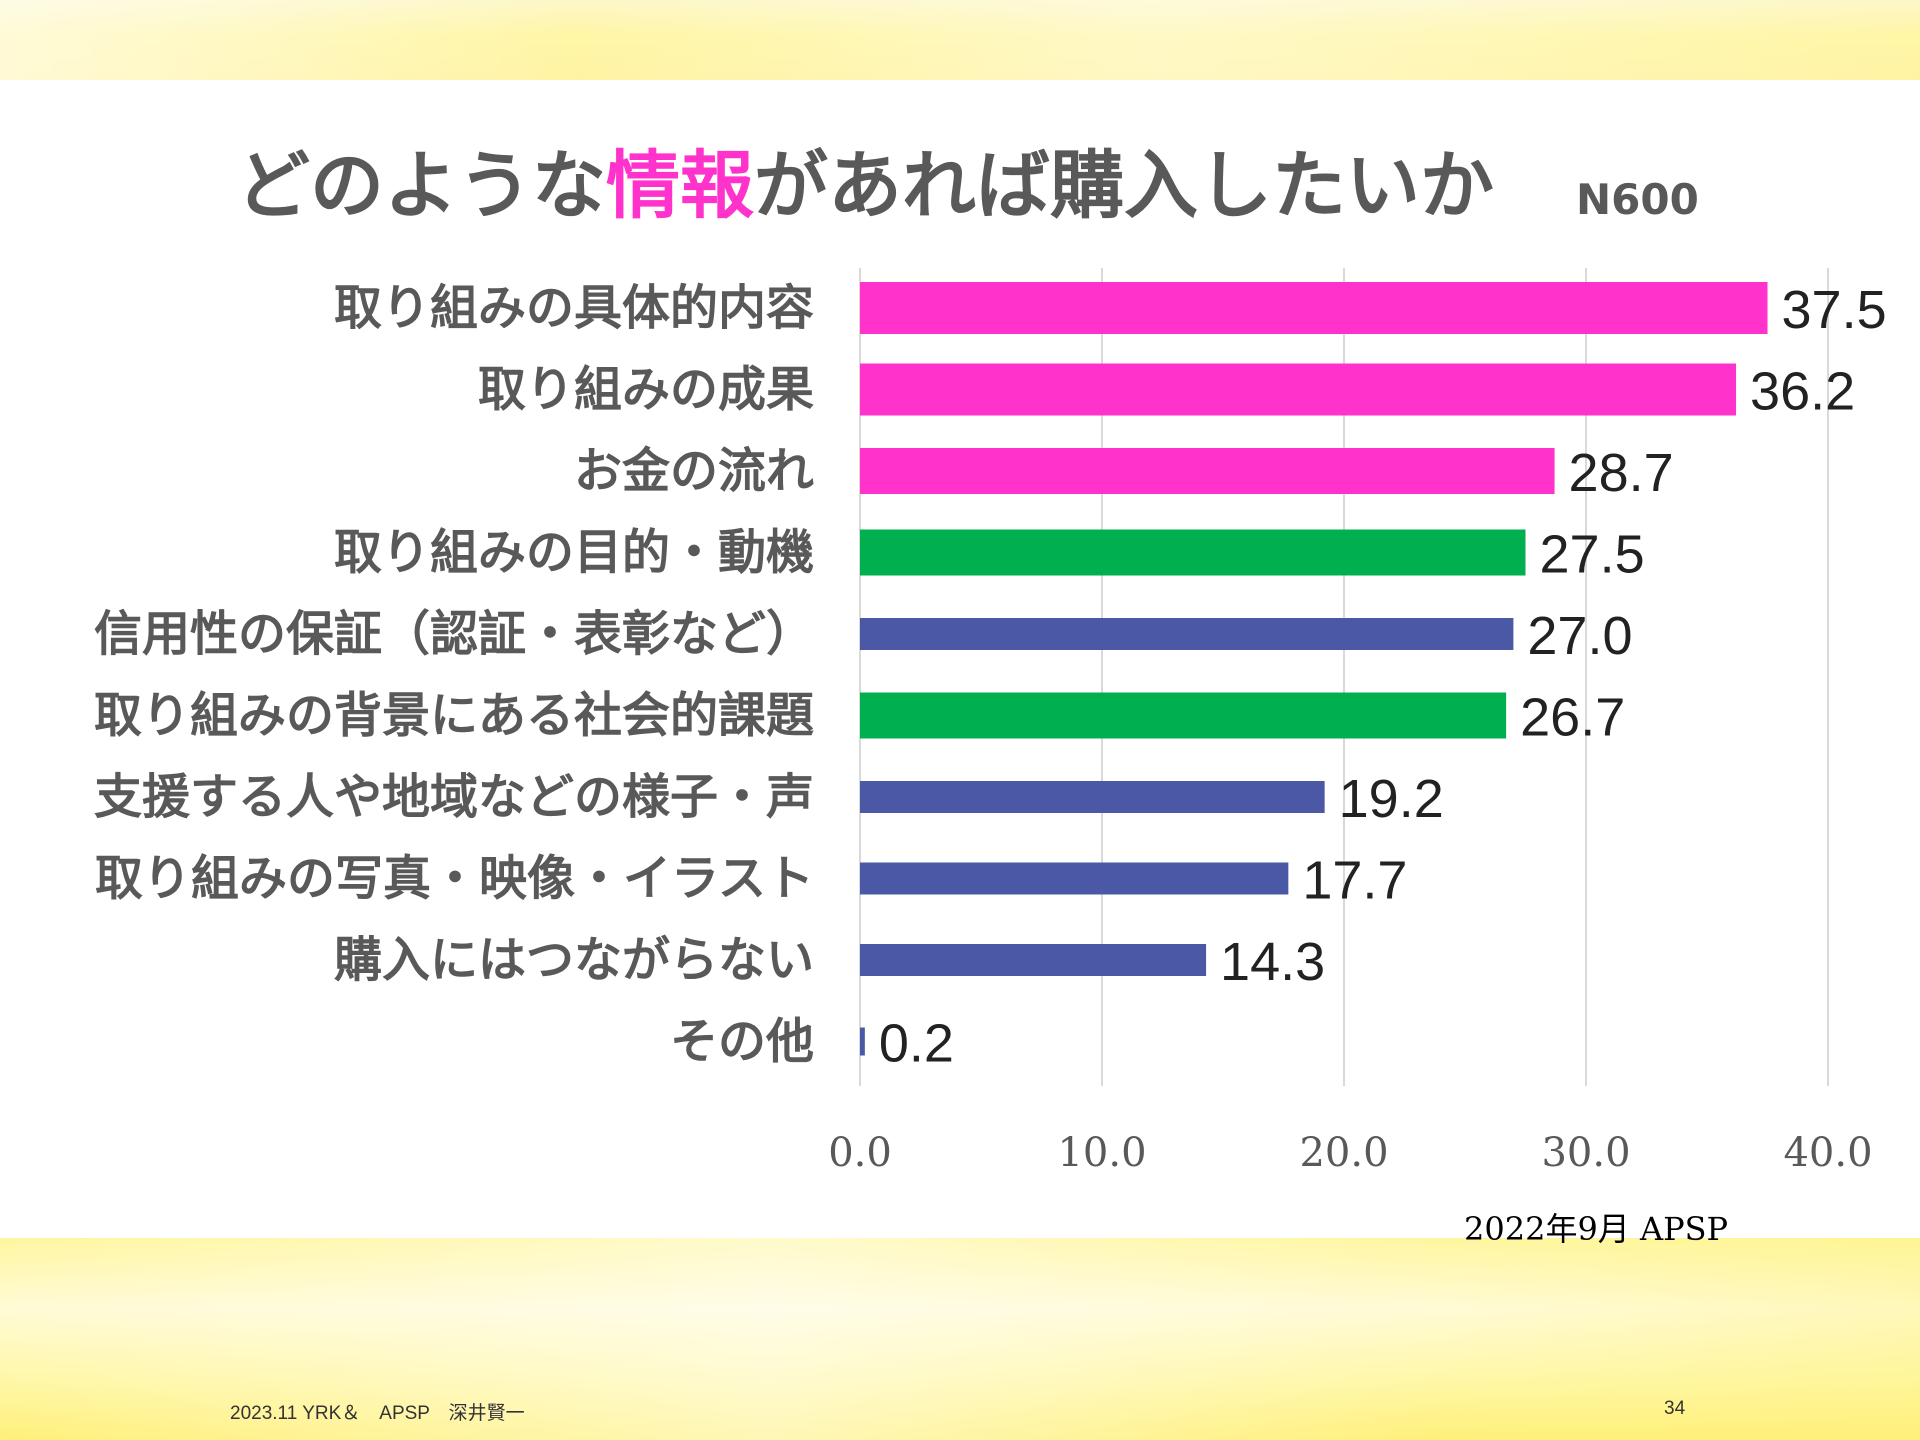 Image resolution: width=1920 pixels, height=1440 pixels. I want to click on bottom-decor-band, so click(960, 1339).